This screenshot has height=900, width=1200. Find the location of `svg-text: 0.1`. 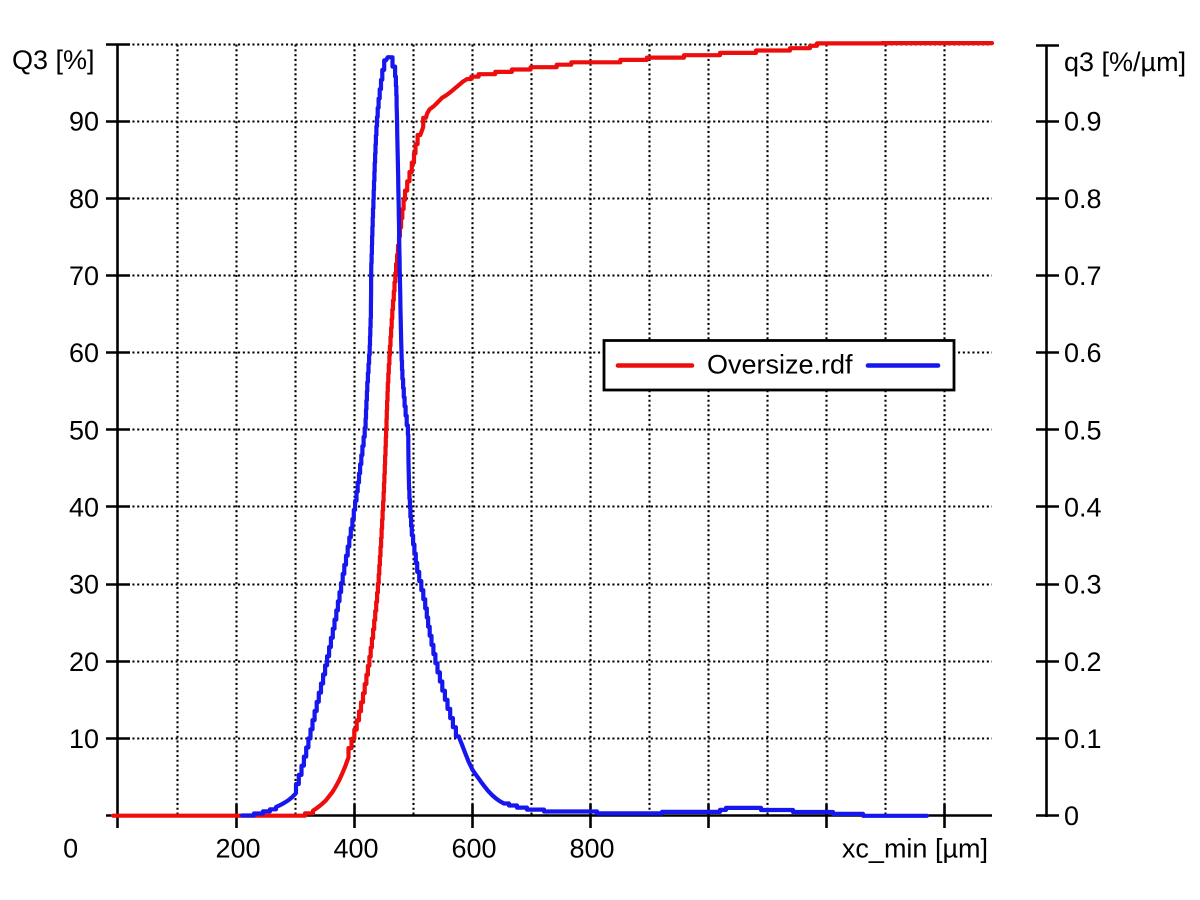

svg-text: 0.1 is located at coordinates (1083, 739).